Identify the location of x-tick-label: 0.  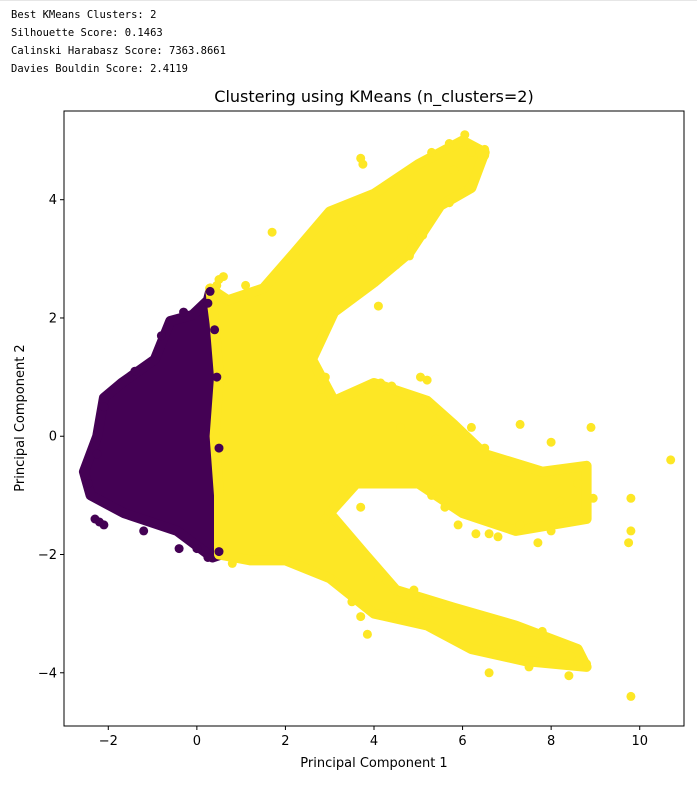
(197, 741).